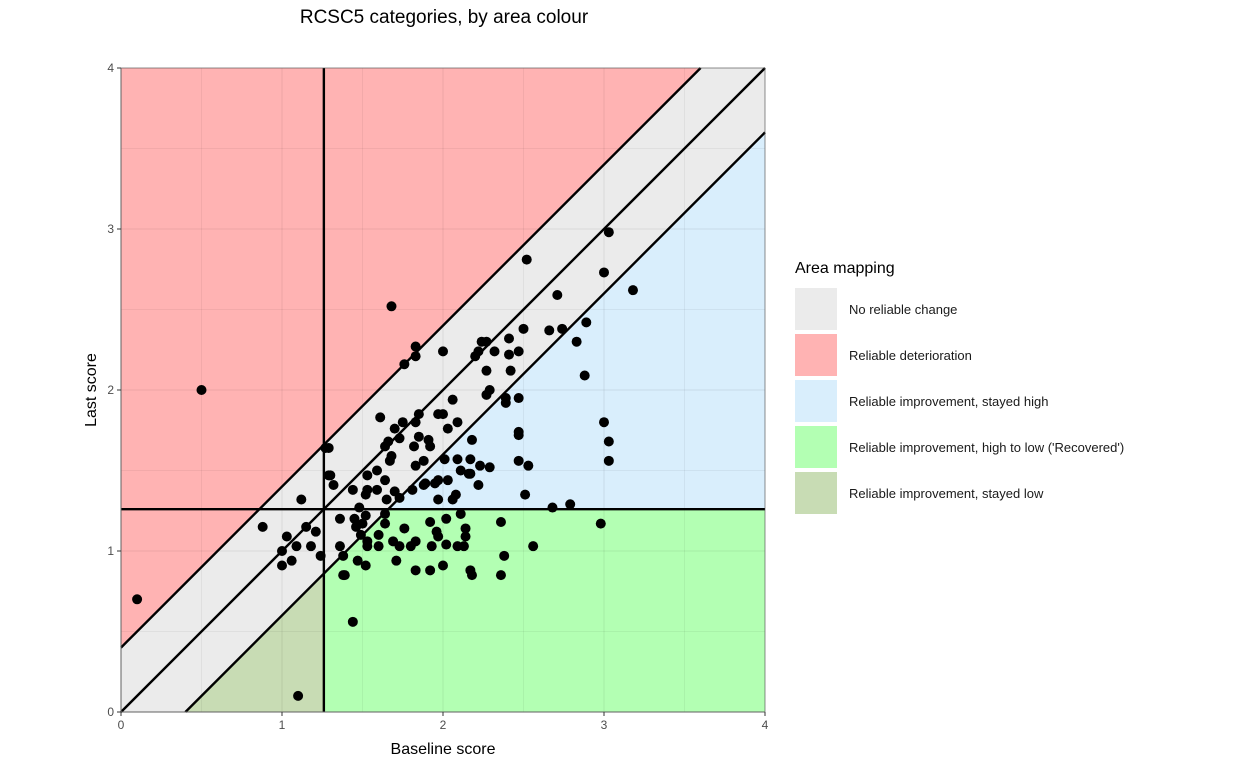 This screenshot has width=1248, height=768. I want to click on legend-item-improvement-high: Reliable improvement, stayed high, so click(959, 401).